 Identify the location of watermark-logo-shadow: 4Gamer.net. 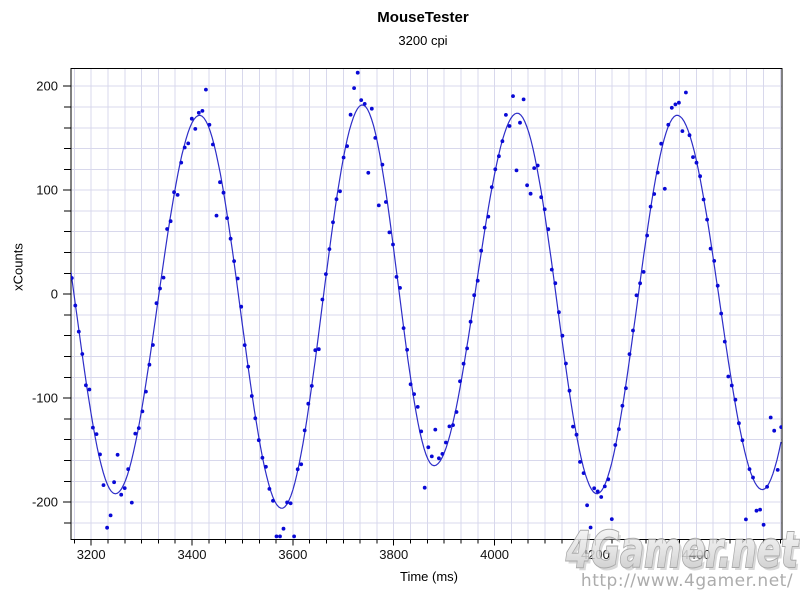
(684, 553).